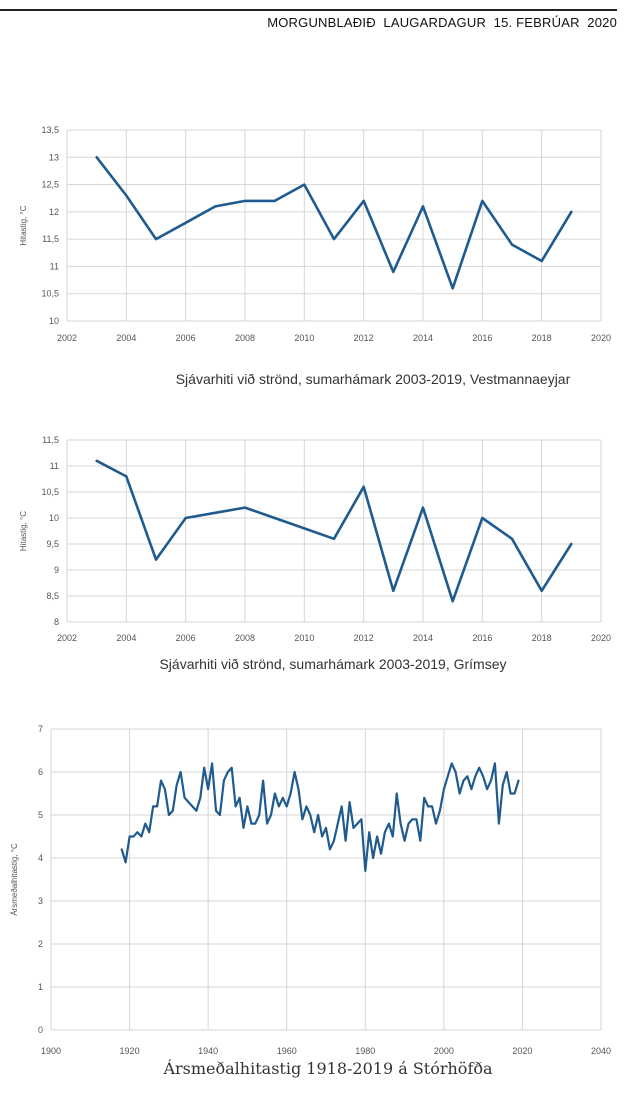 This screenshot has height=1107, width=631. What do you see at coordinates (365, 1051) in the screenshot?
I see `x-tick-label: 1980` at bounding box center [365, 1051].